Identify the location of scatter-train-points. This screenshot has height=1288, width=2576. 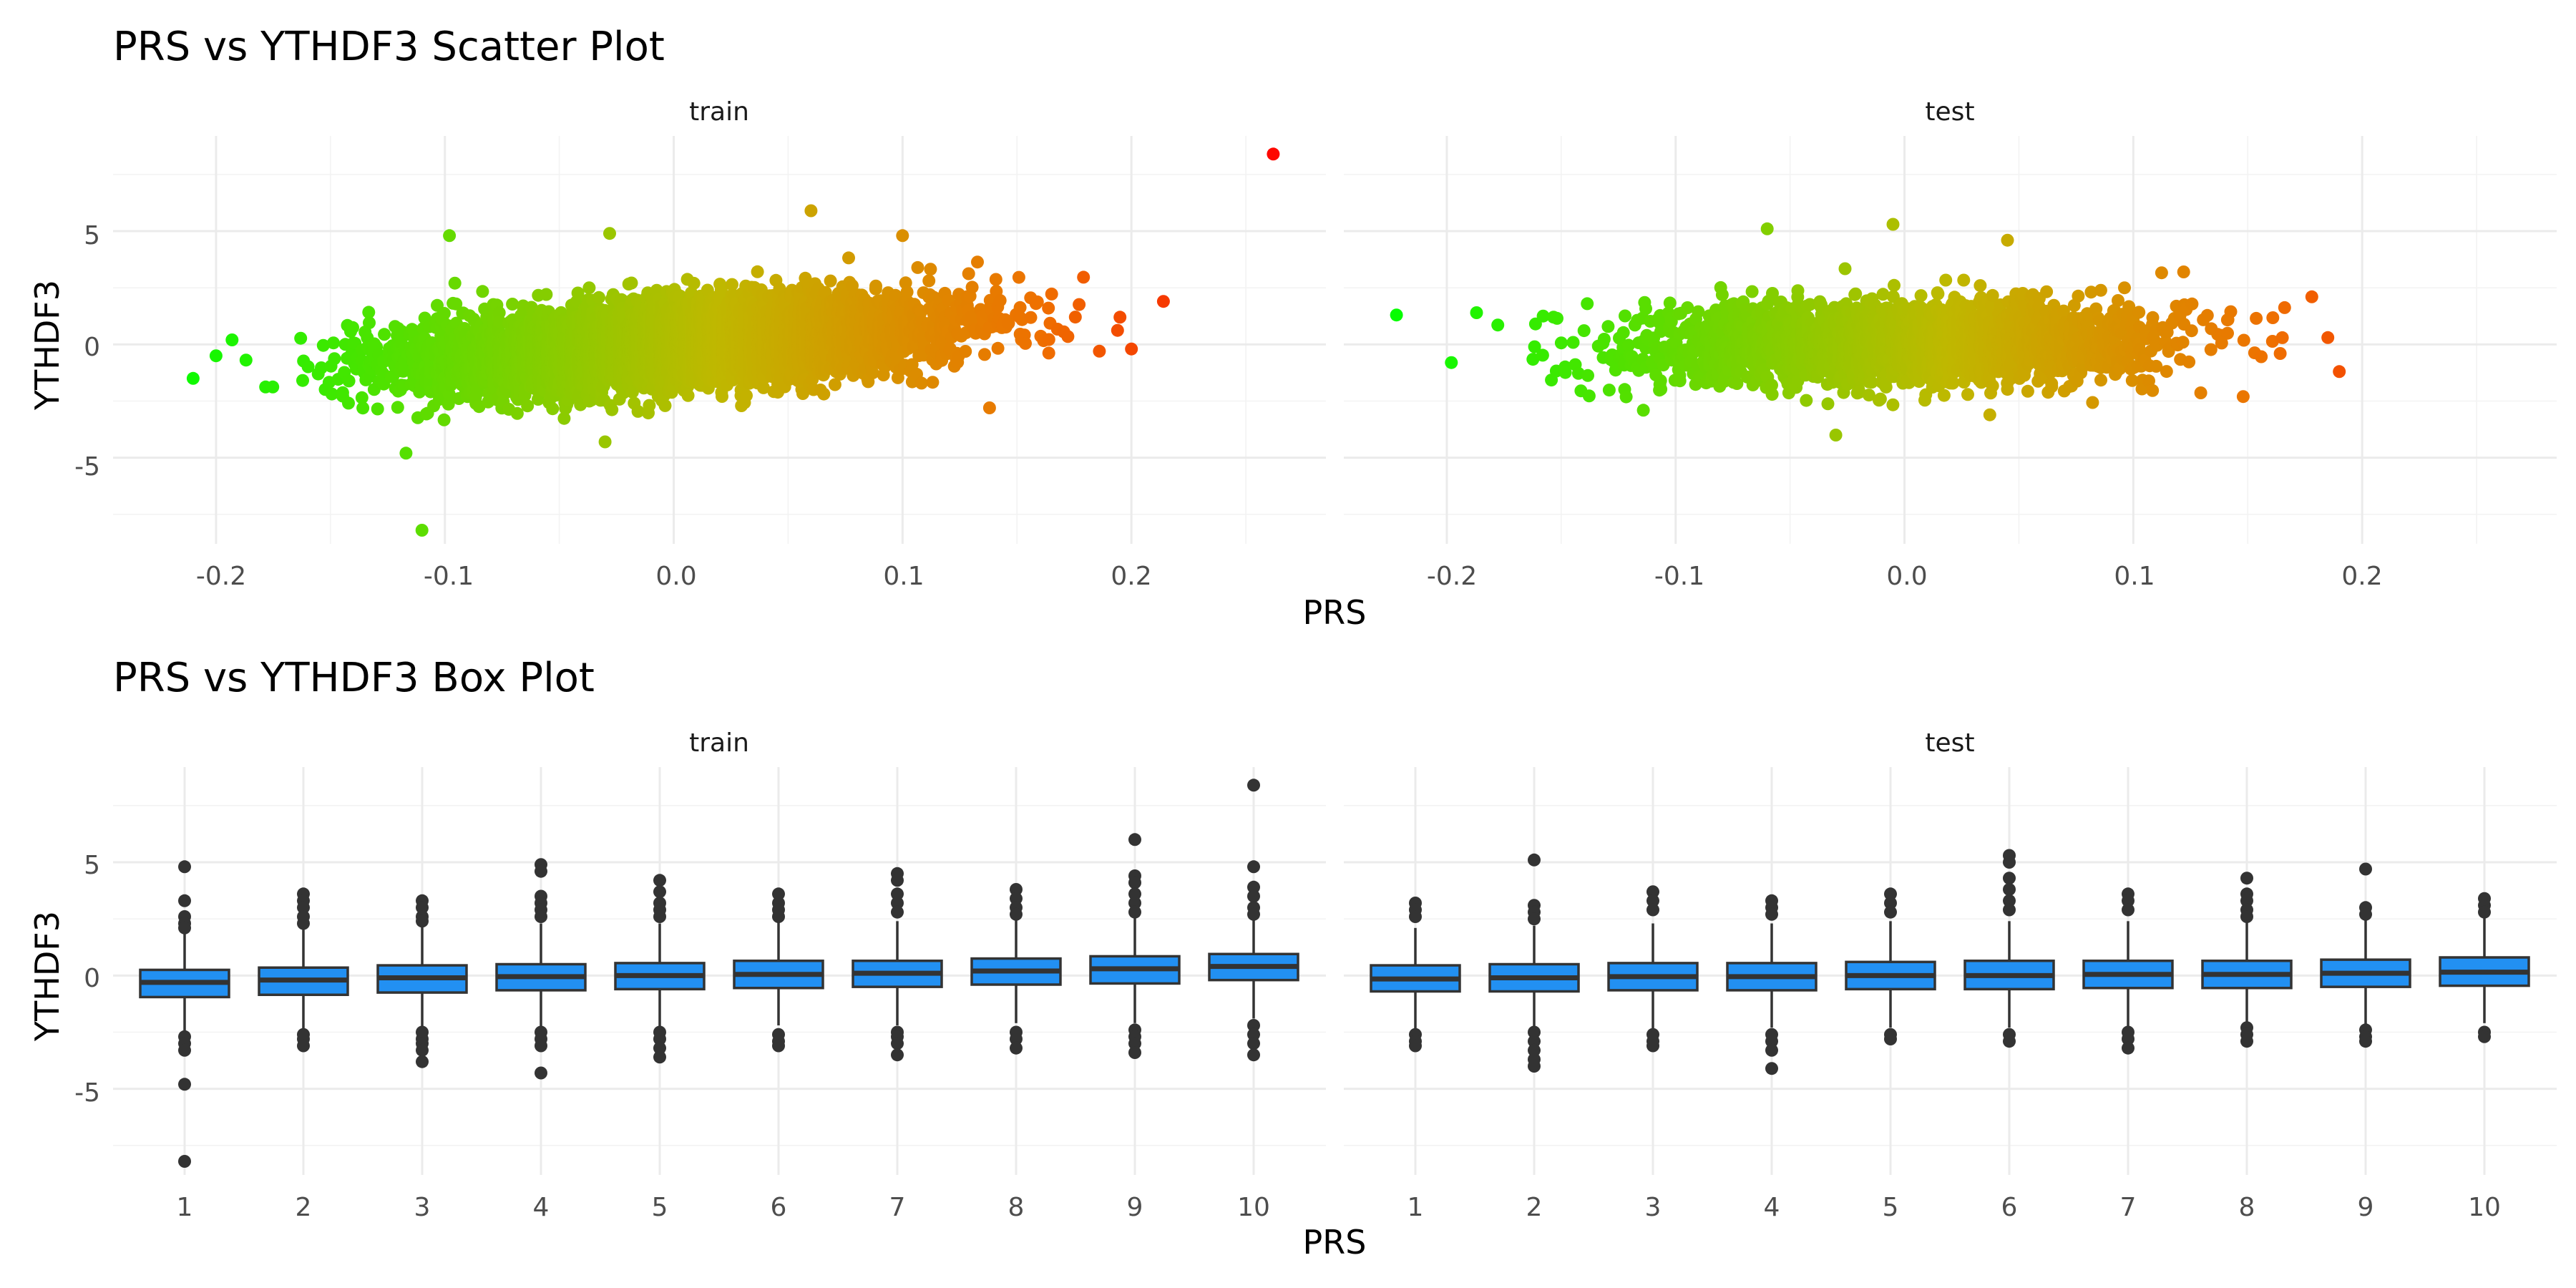
(733, 342).